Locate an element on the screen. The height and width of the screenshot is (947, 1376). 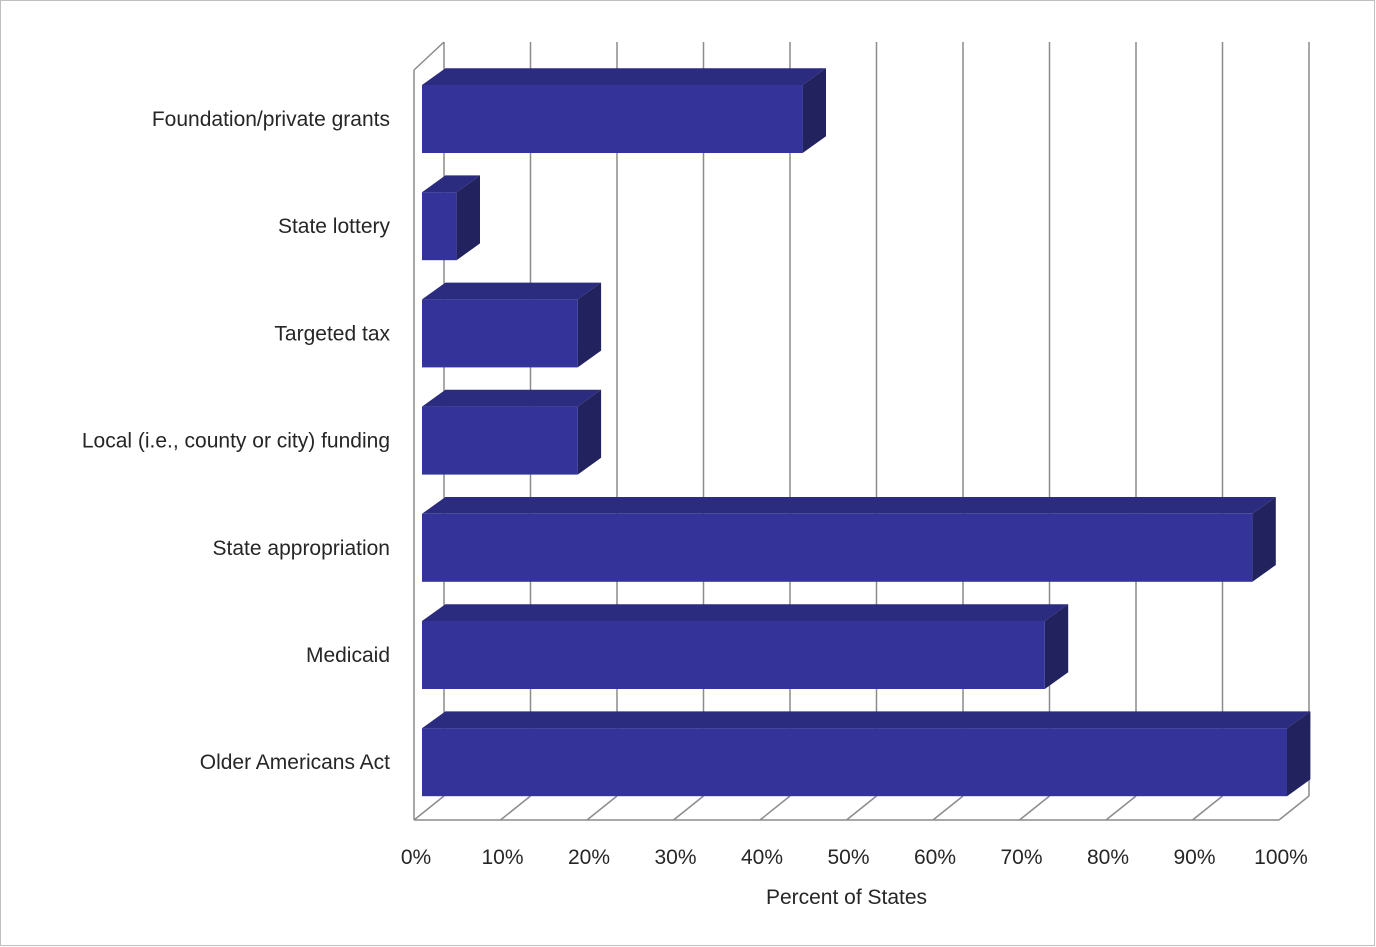
category-label: State appropriation is located at coordinates (301, 548).